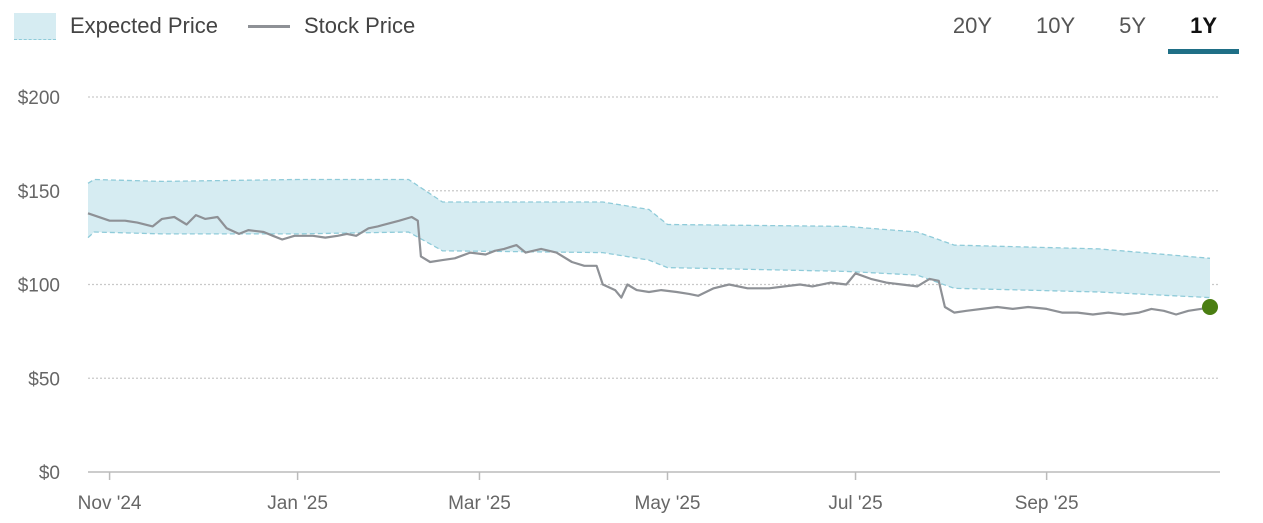 The width and height of the screenshot is (1263, 523). What do you see at coordinates (1047, 503) in the screenshot?
I see `x-tick-label: Sep '25` at bounding box center [1047, 503].